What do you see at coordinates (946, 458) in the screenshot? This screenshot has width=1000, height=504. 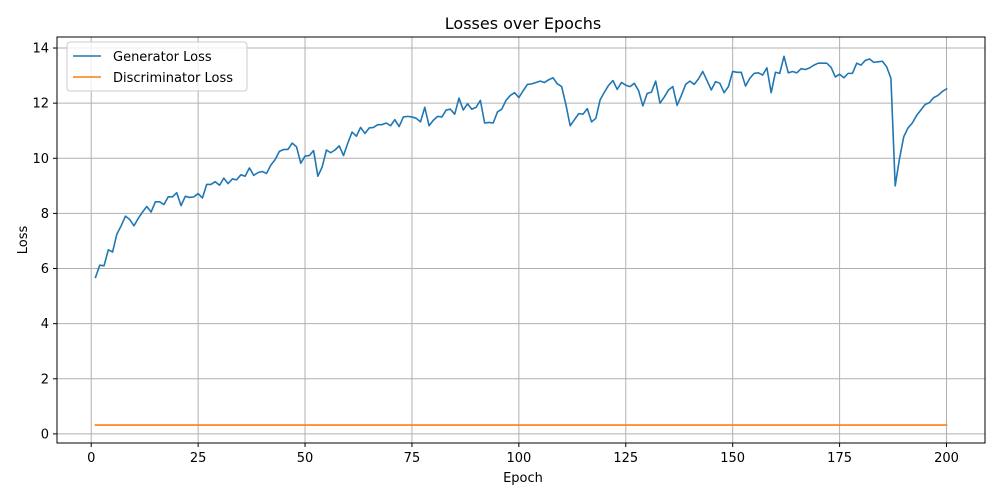 I see `x-tick-label: 200` at bounding box center [946, 458].